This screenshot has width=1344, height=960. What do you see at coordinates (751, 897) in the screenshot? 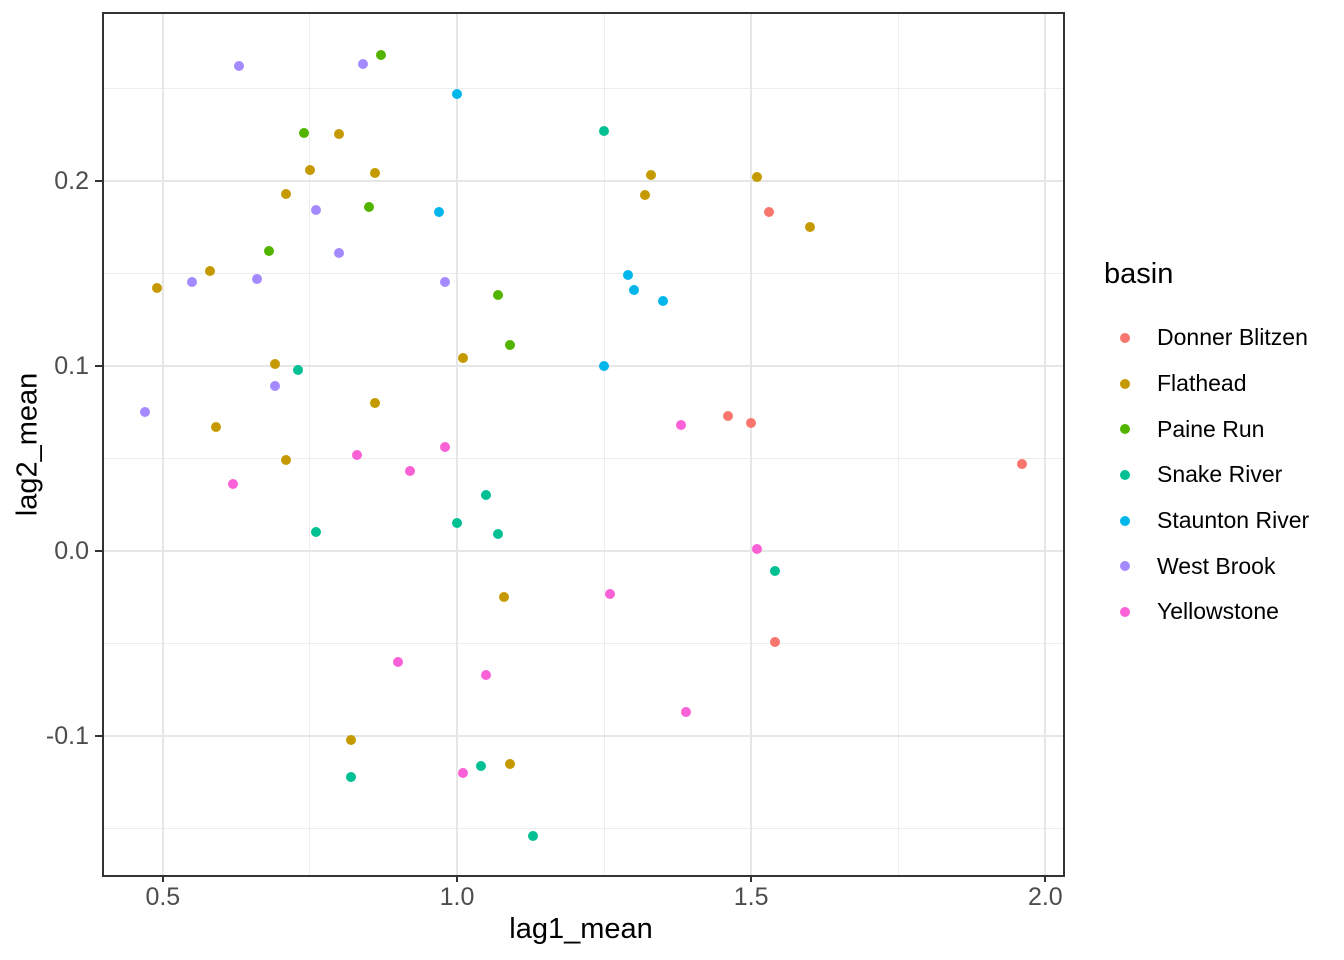
I see `x-tick-label: 1.5` at bounding box center [751, 897].